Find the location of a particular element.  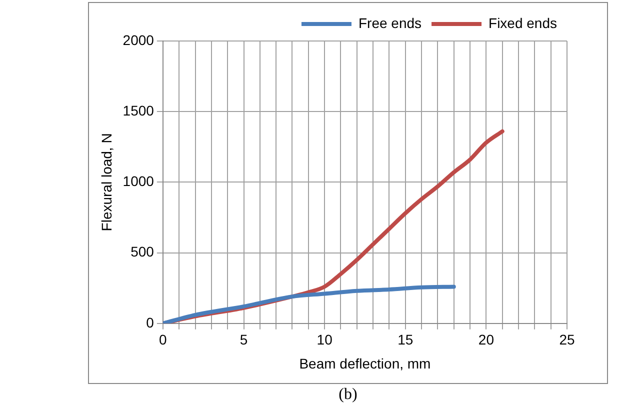

x-tick-label: 25 is located at coordinates (567, 340).